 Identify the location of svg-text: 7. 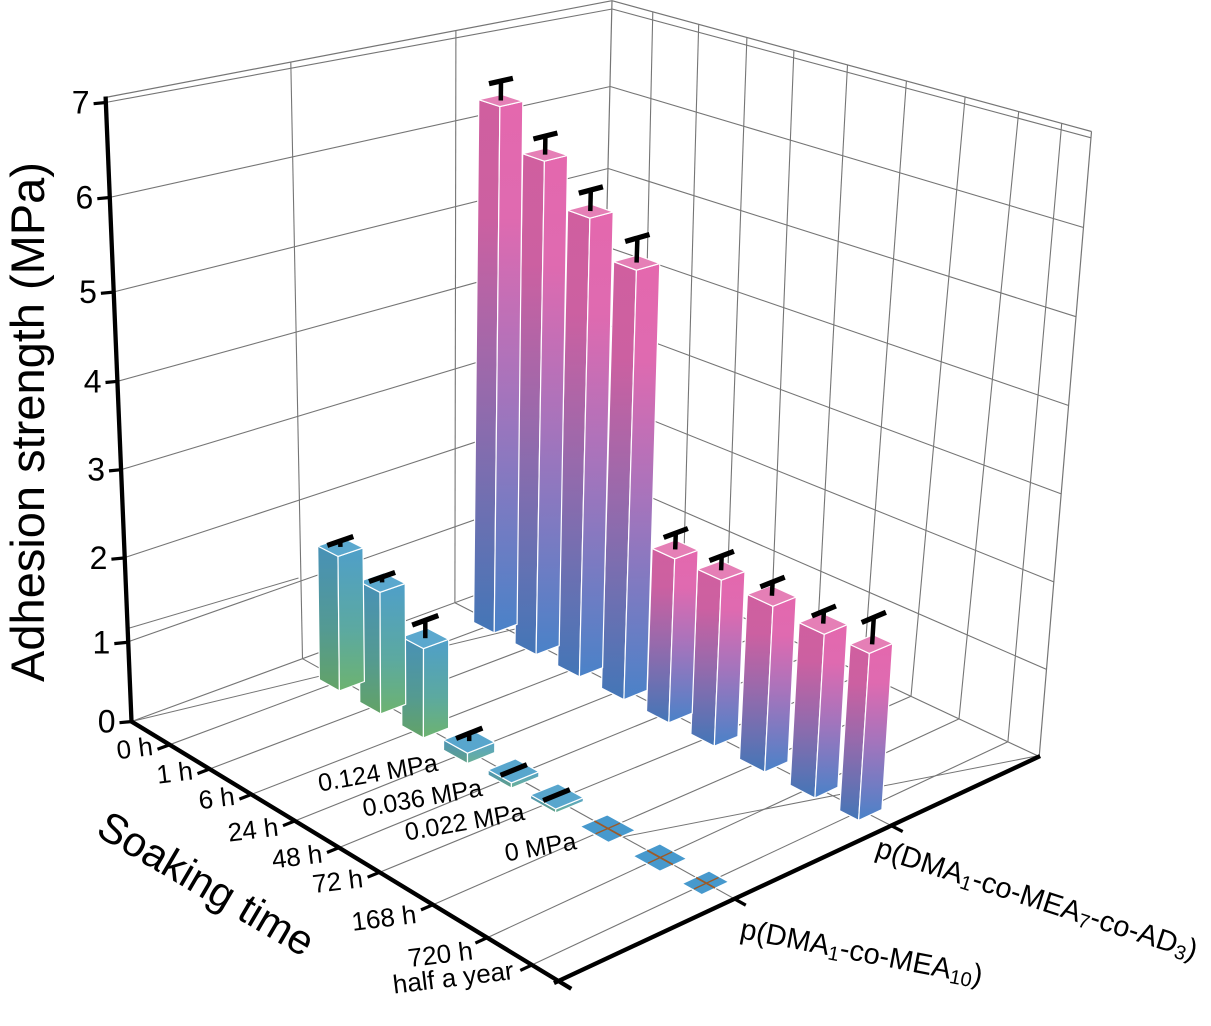
(81, 103).